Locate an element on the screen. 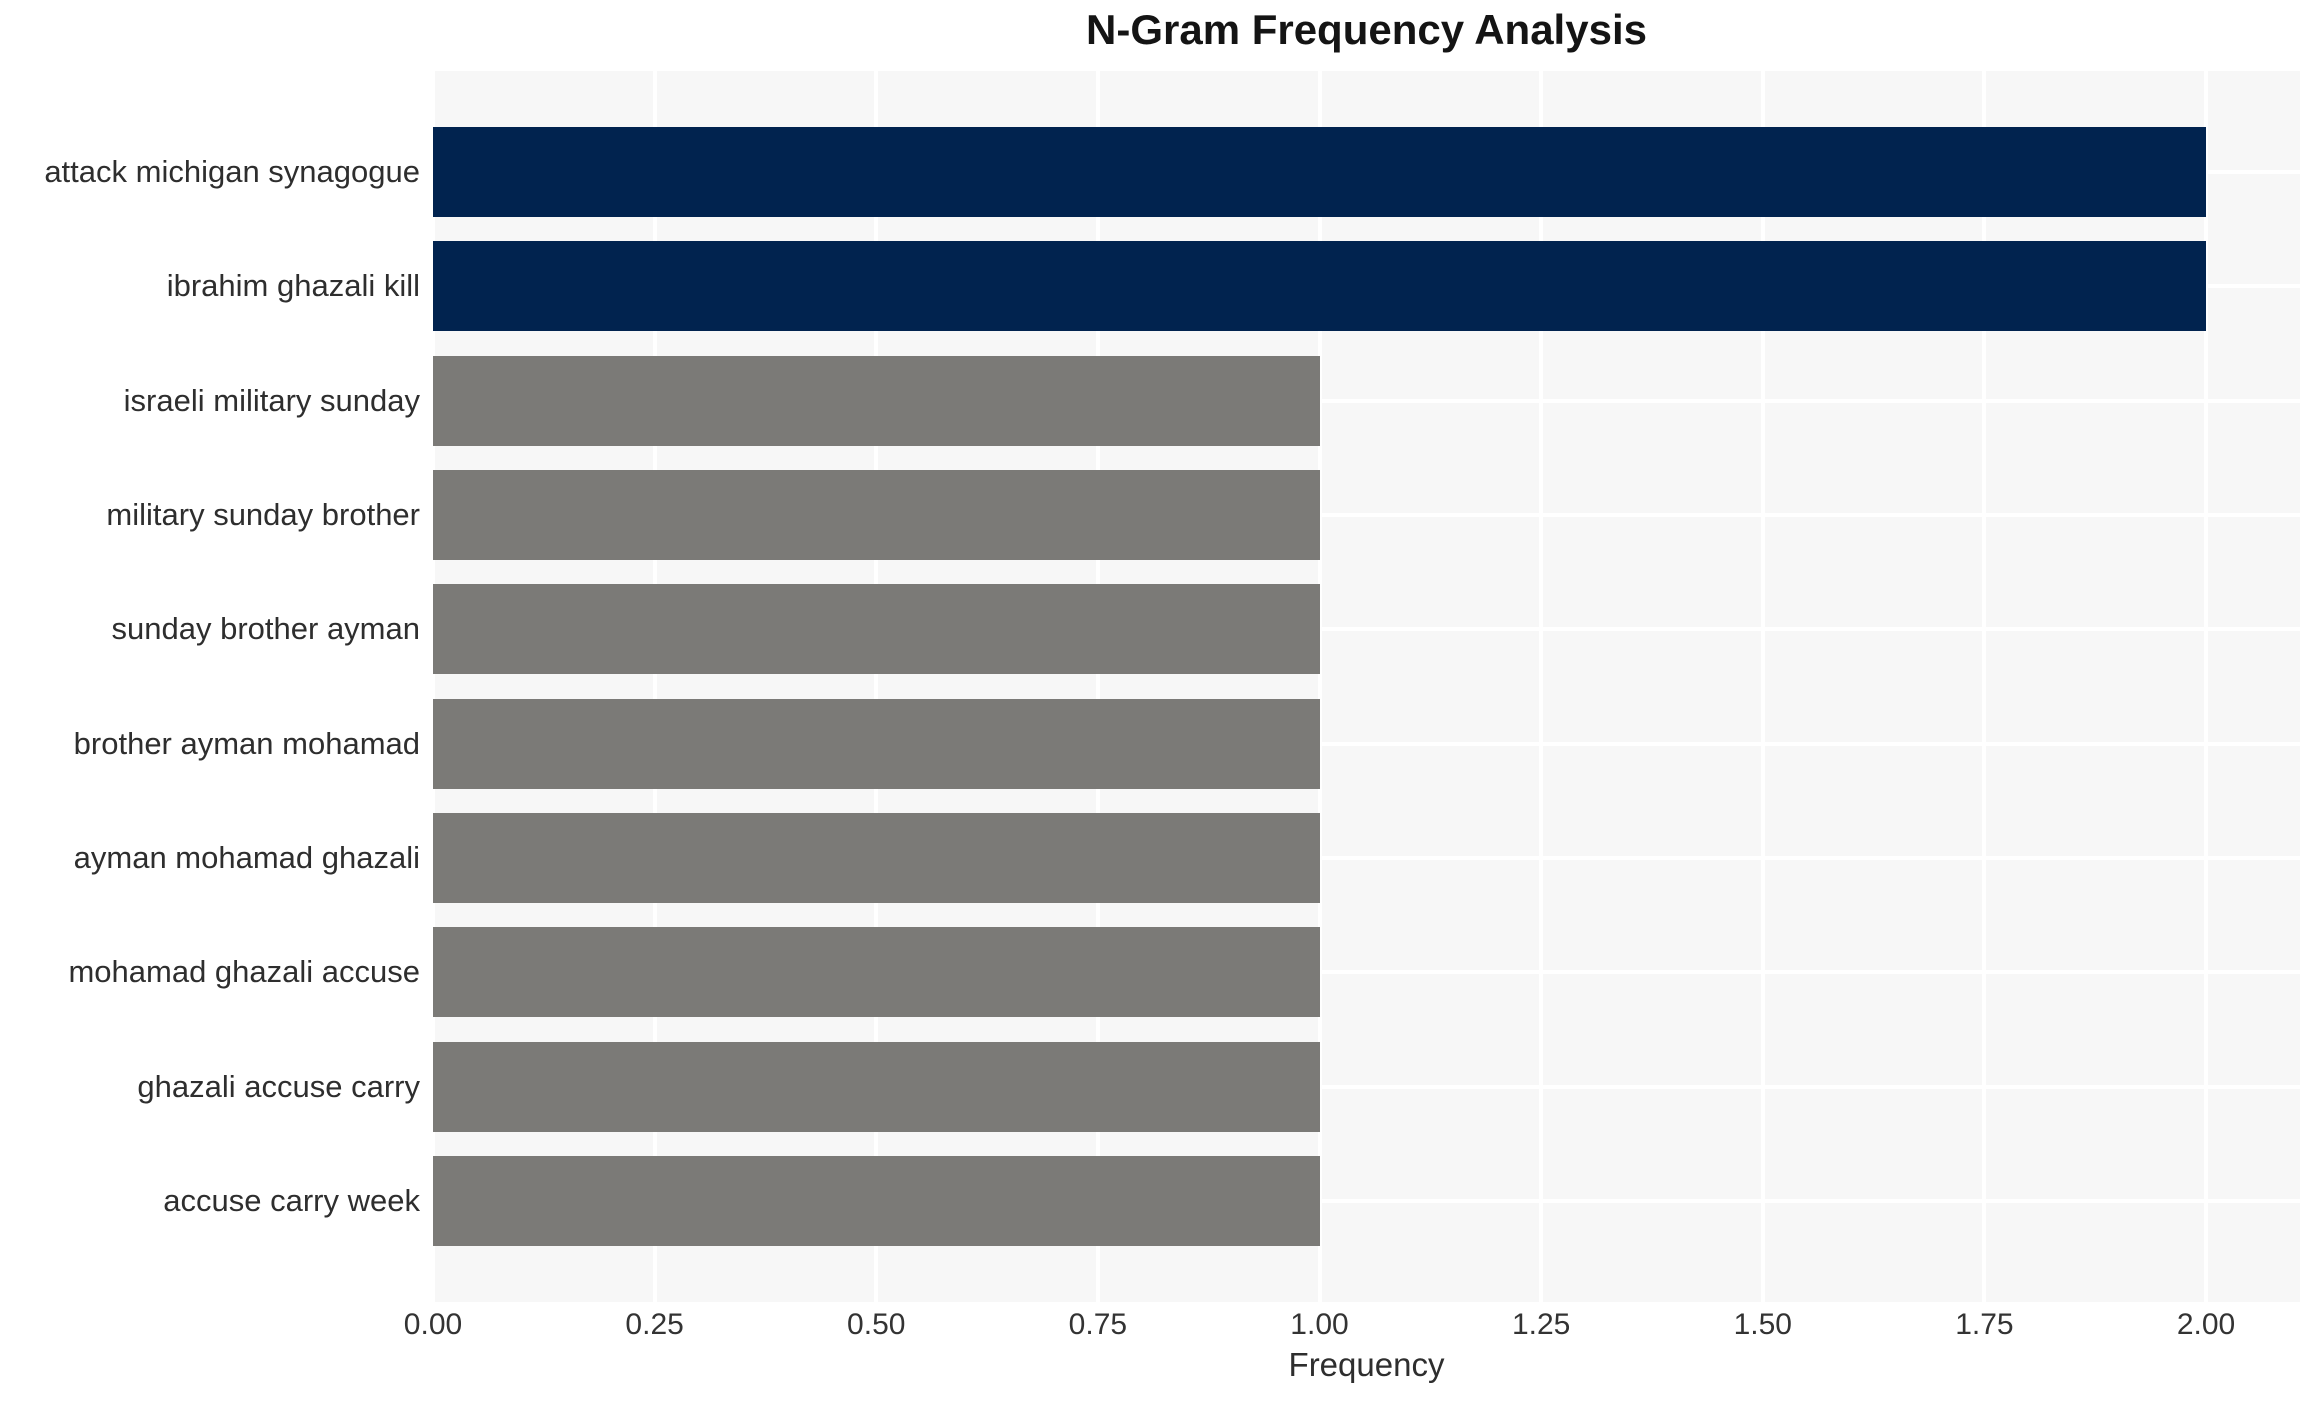  x-tick-label: 0.25 is located at coordinates (654, 1324).